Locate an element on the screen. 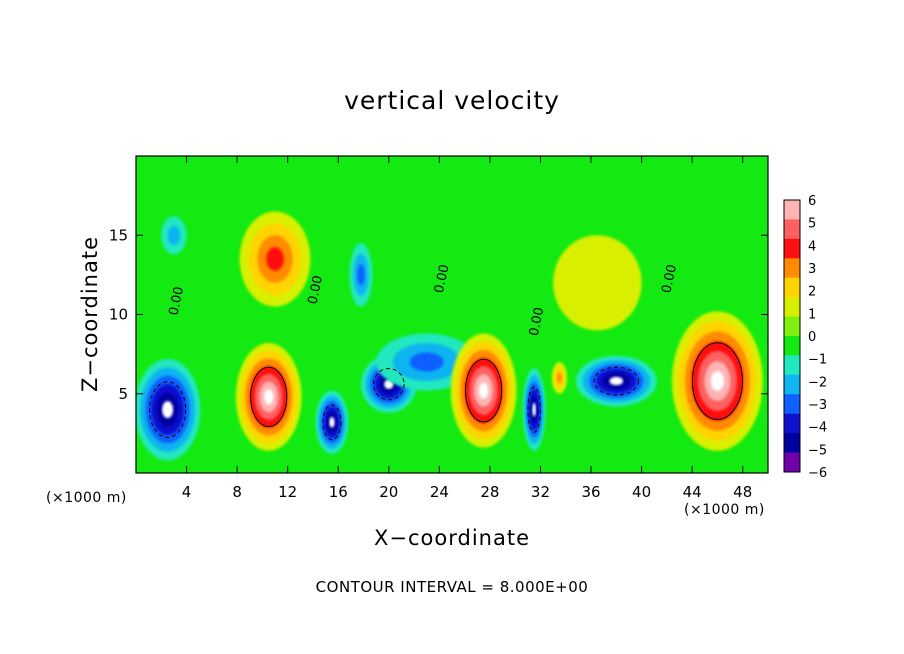  x-tick-label-1: 8 is located at coordinates (237, 492).